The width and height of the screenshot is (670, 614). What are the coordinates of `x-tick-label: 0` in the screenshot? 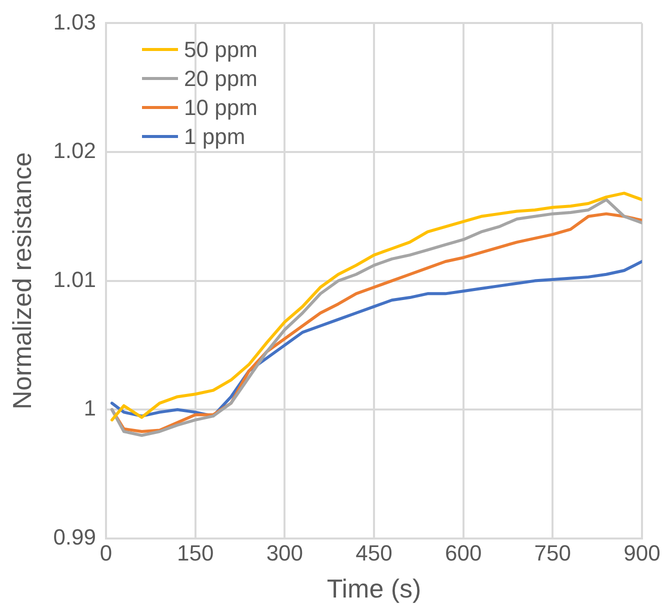 It's located at (106, 553).